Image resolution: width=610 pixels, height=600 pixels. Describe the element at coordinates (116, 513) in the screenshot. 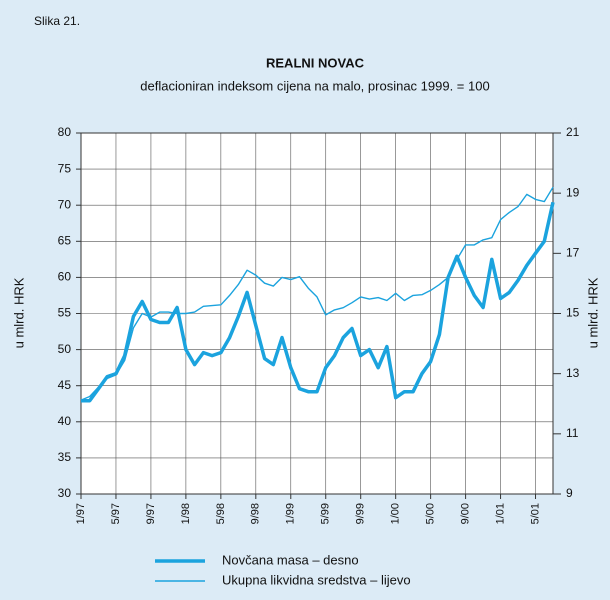

I see `x-tick-label: 5/97` at that location.